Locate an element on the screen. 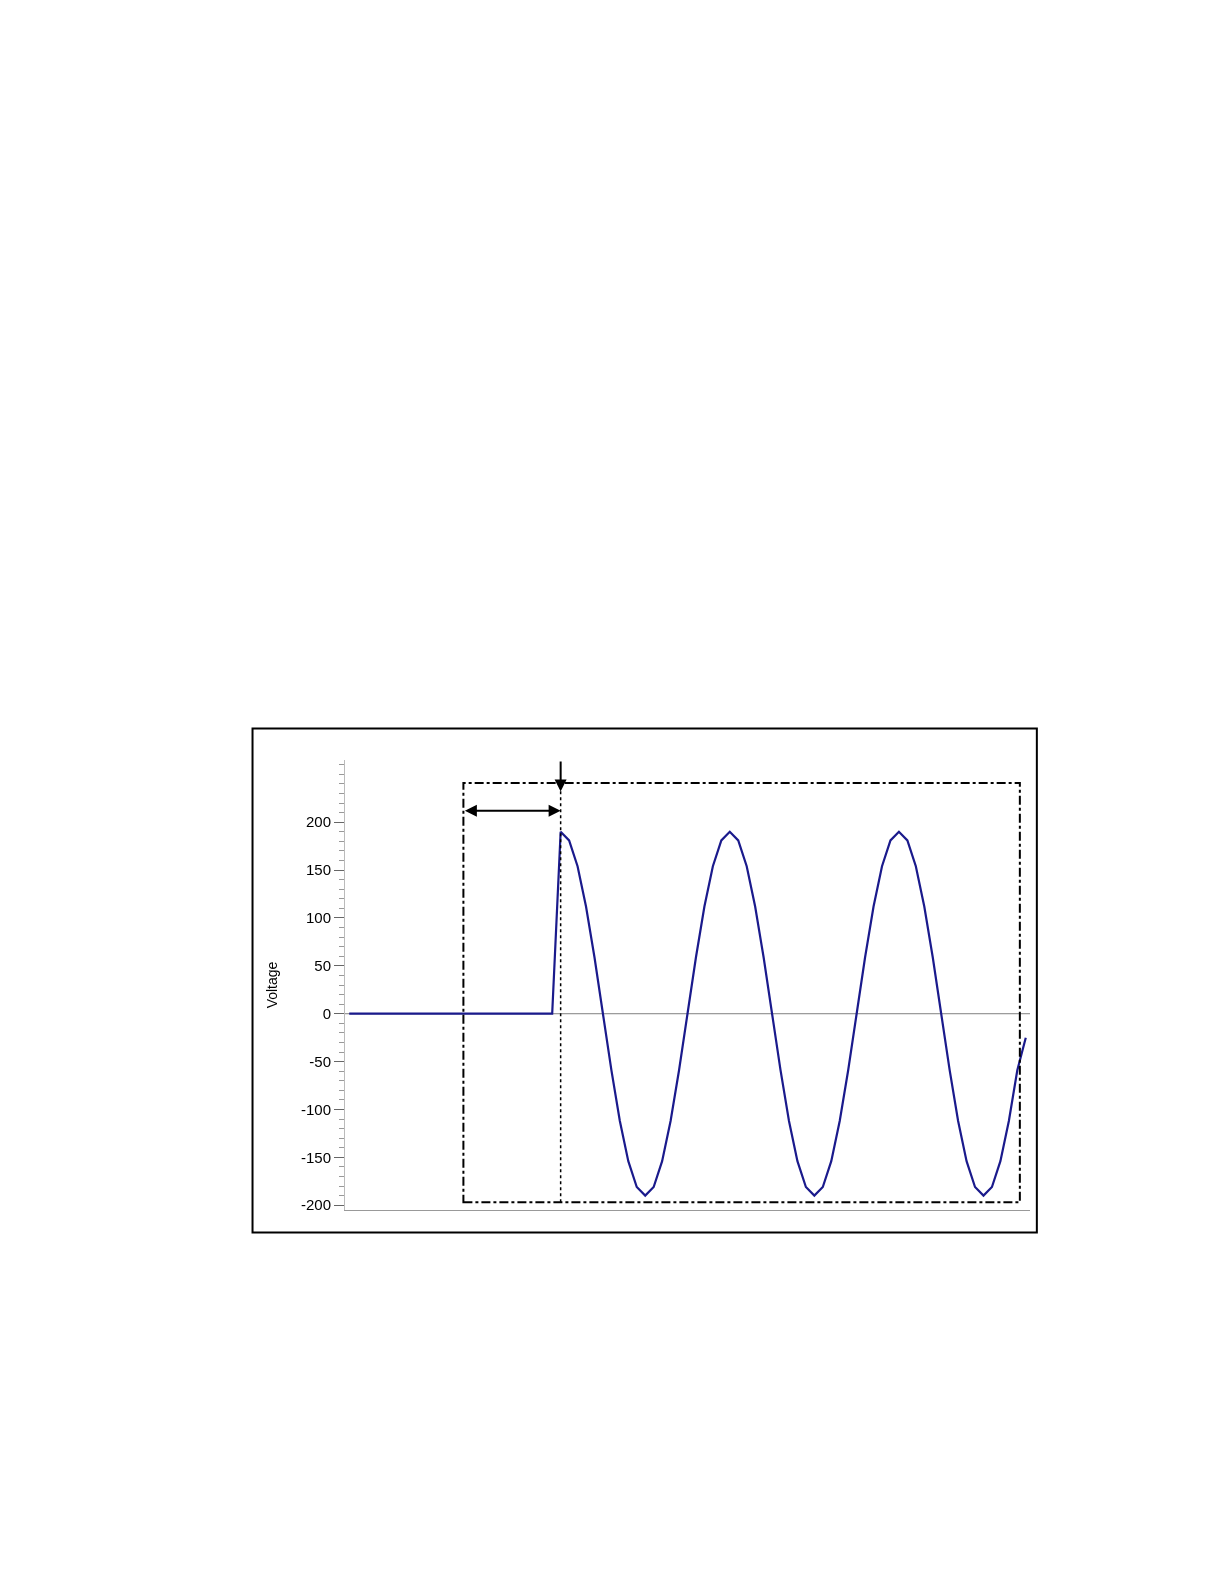 The height and width of the screenshot is (1584, 1224). y-tick-label: 0 is located at coordinates (326, 1013).